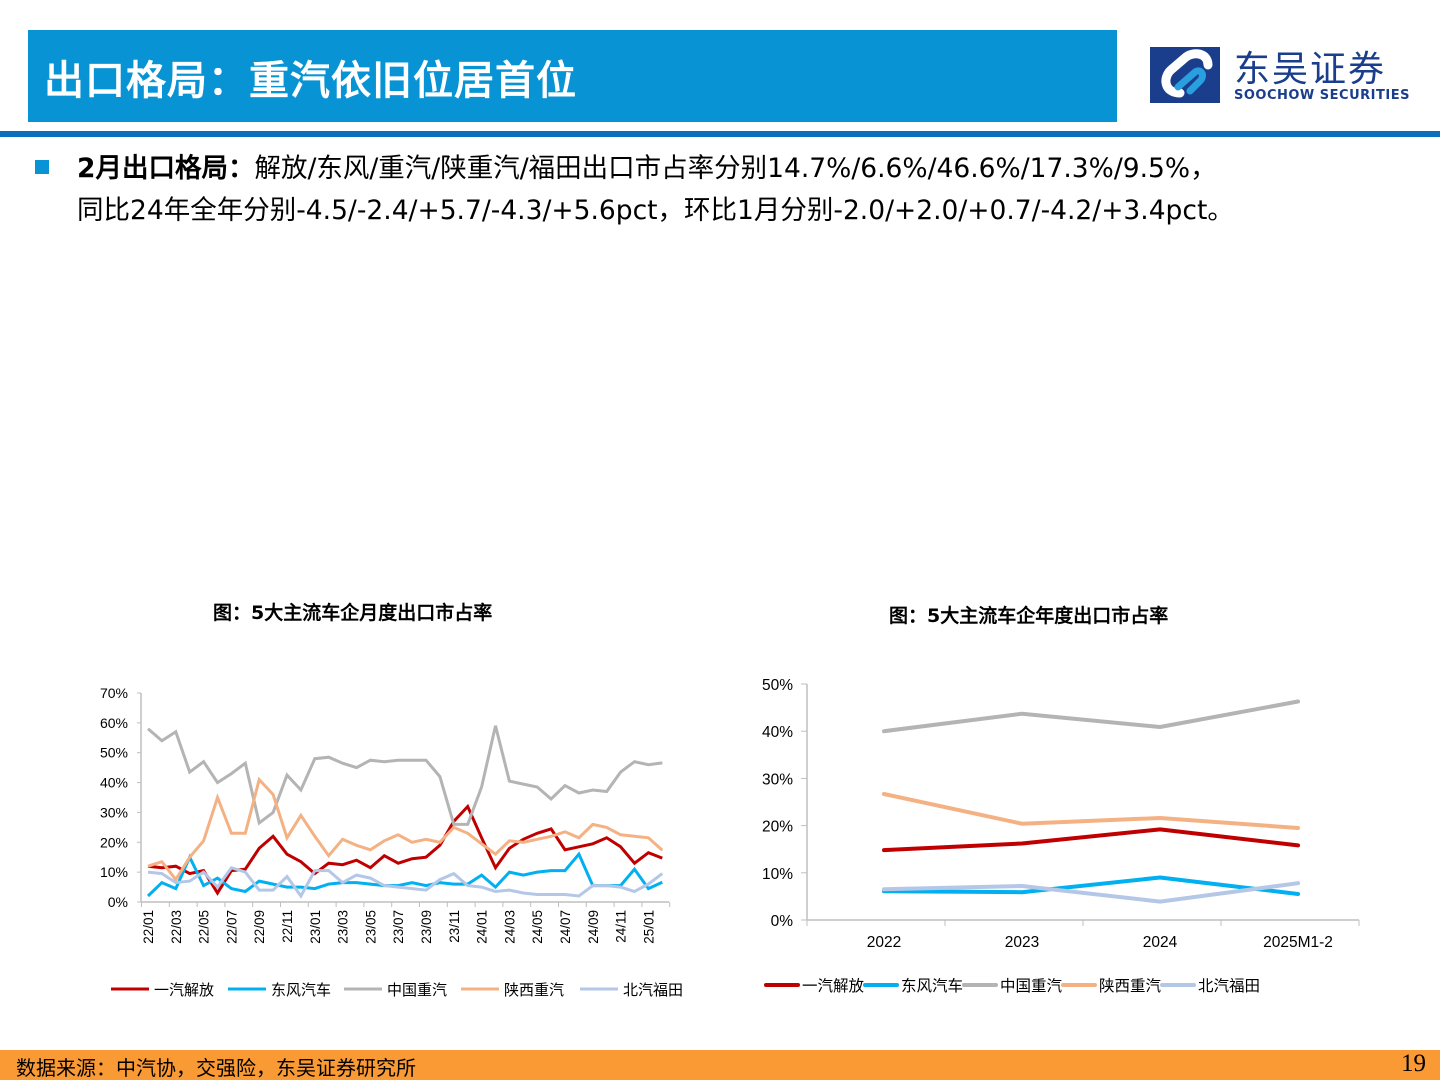  Describe the element at coordinates (833, 986) in the screenshot. I see `annual-legend-label: 一汽解放` at that location.